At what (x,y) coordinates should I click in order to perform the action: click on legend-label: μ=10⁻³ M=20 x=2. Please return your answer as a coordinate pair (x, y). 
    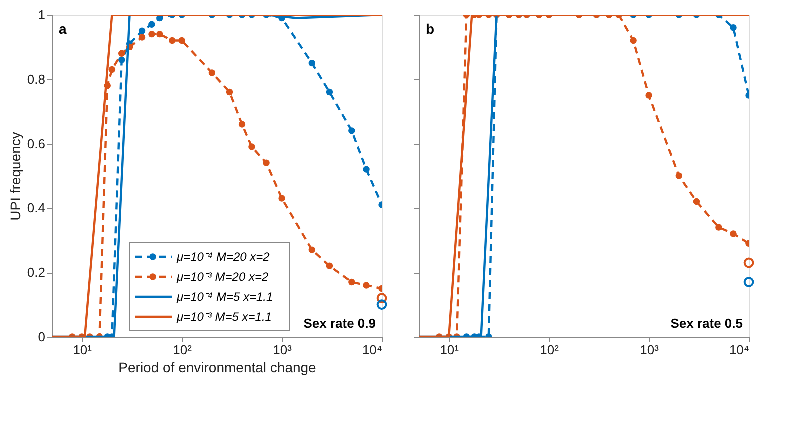
    Looking at the image, I should click on (222, 277).